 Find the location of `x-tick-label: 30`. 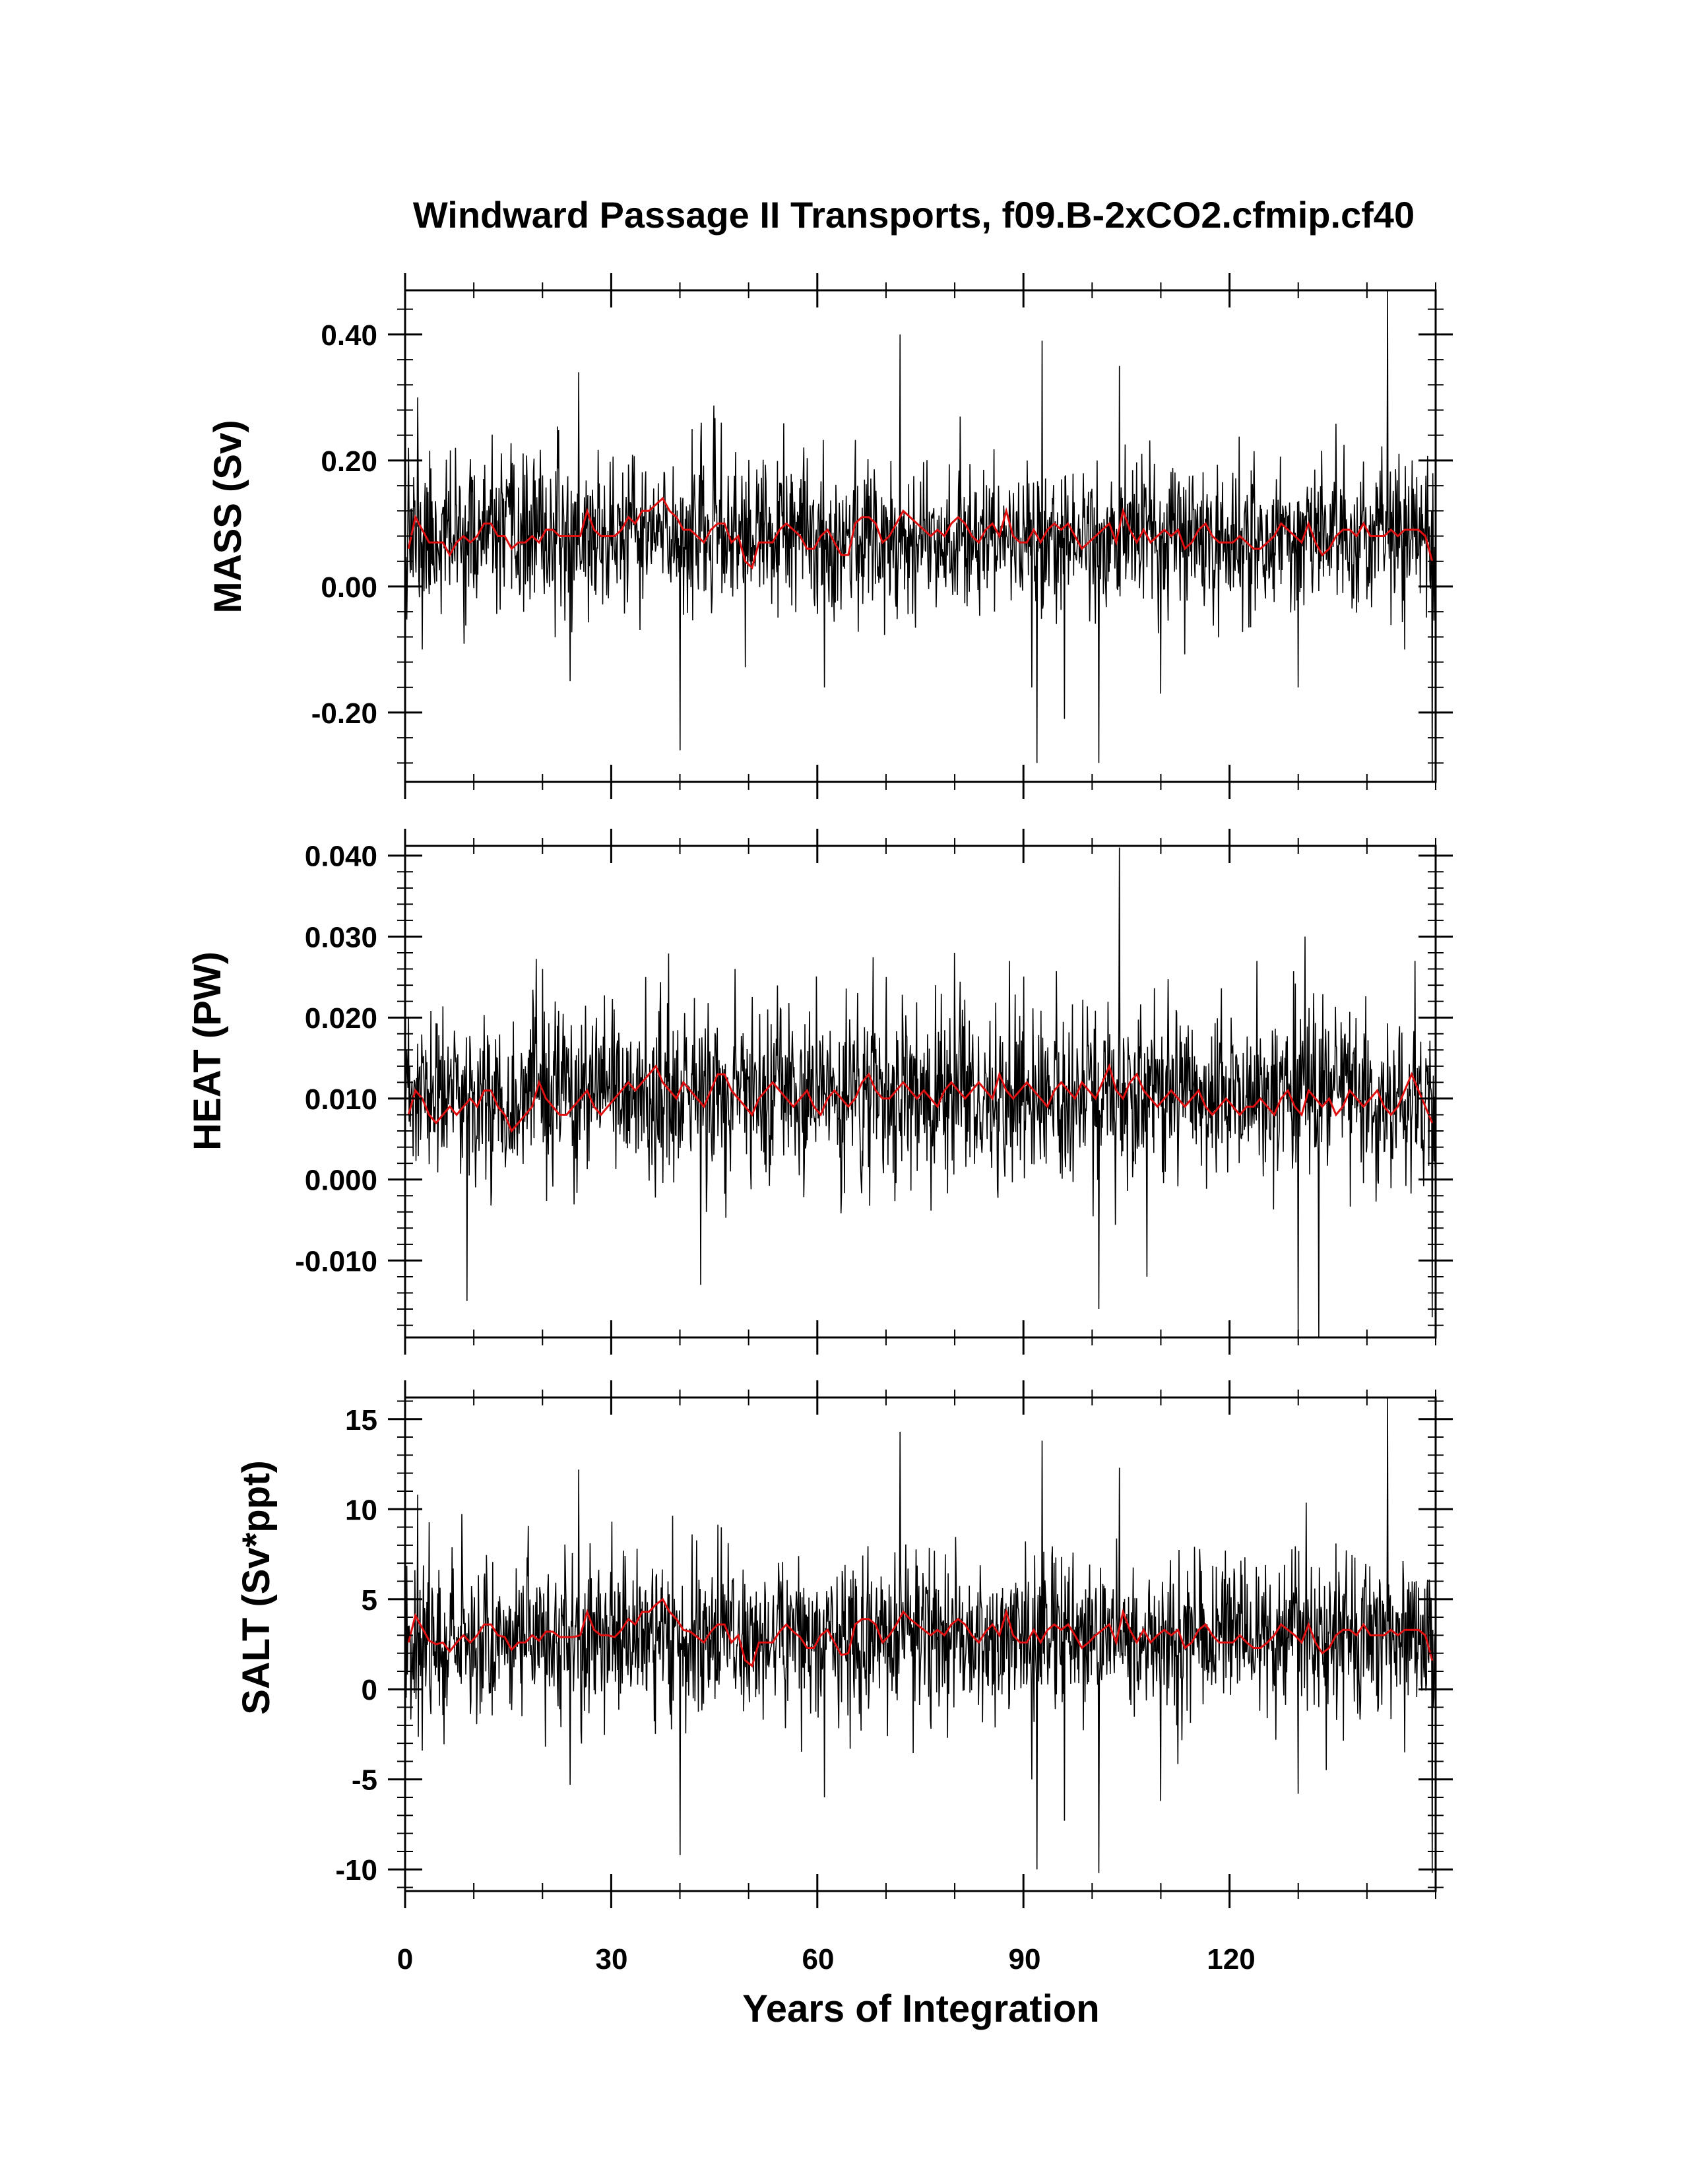

x-tick-label: 30 is located at coordinates (612, 1959).